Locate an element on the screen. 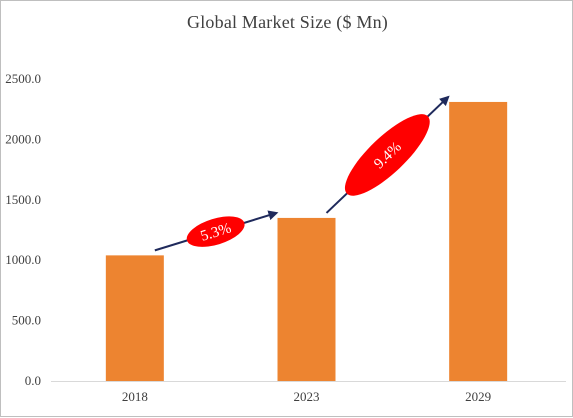 Image resolution: width=573 pixels, height=418 pixels. x-tick-label: 2018 is located at coordinates (135, 396).